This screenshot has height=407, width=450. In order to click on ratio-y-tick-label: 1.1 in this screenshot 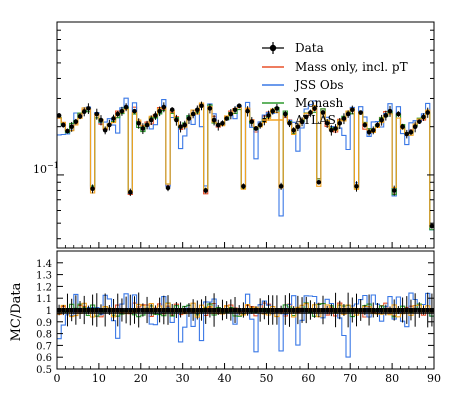, I will do `click(44, 299)`.